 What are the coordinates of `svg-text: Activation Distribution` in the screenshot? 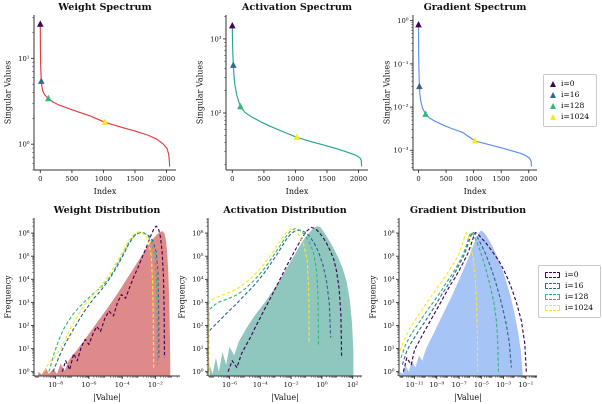 It's located at (284, 210).